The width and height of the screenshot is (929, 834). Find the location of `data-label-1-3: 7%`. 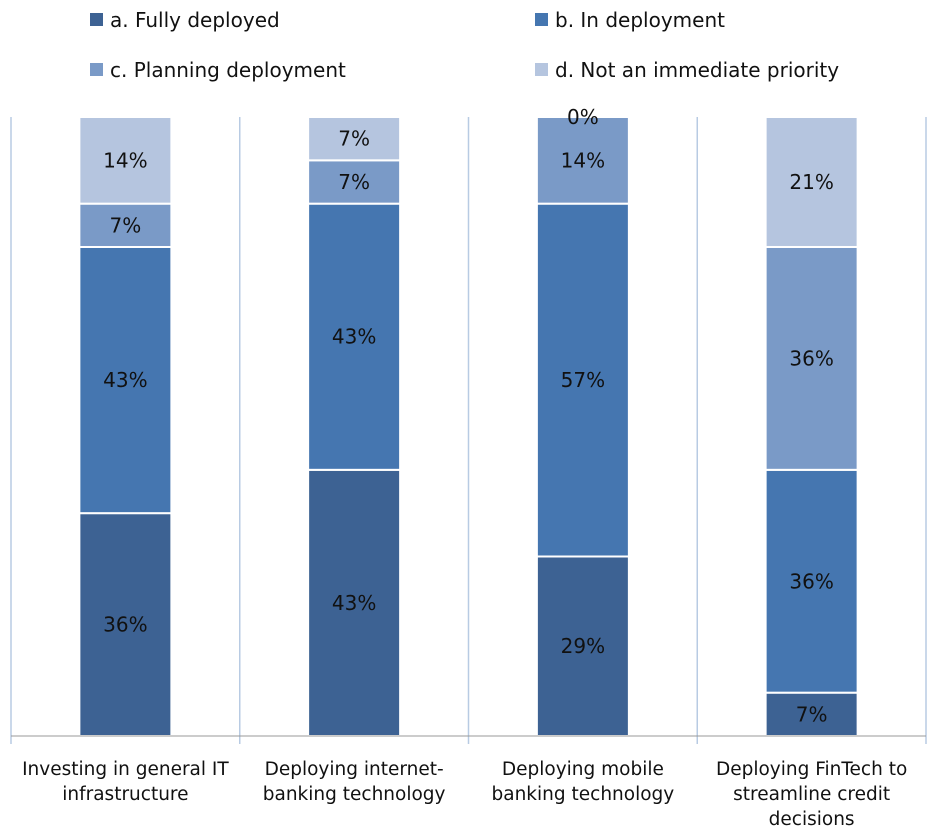

data-label-1-3: 7% is located at coordinates (126, 225).